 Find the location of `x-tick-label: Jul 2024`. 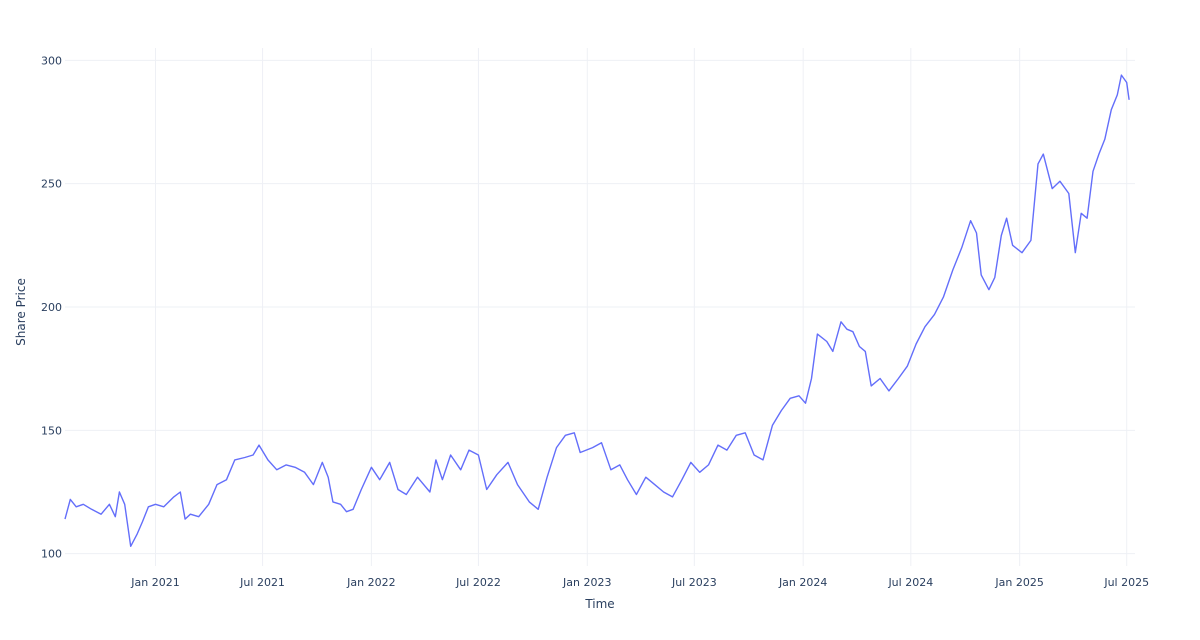

x-tick-label: Jul 2024 is located at coordinates (910, 582).